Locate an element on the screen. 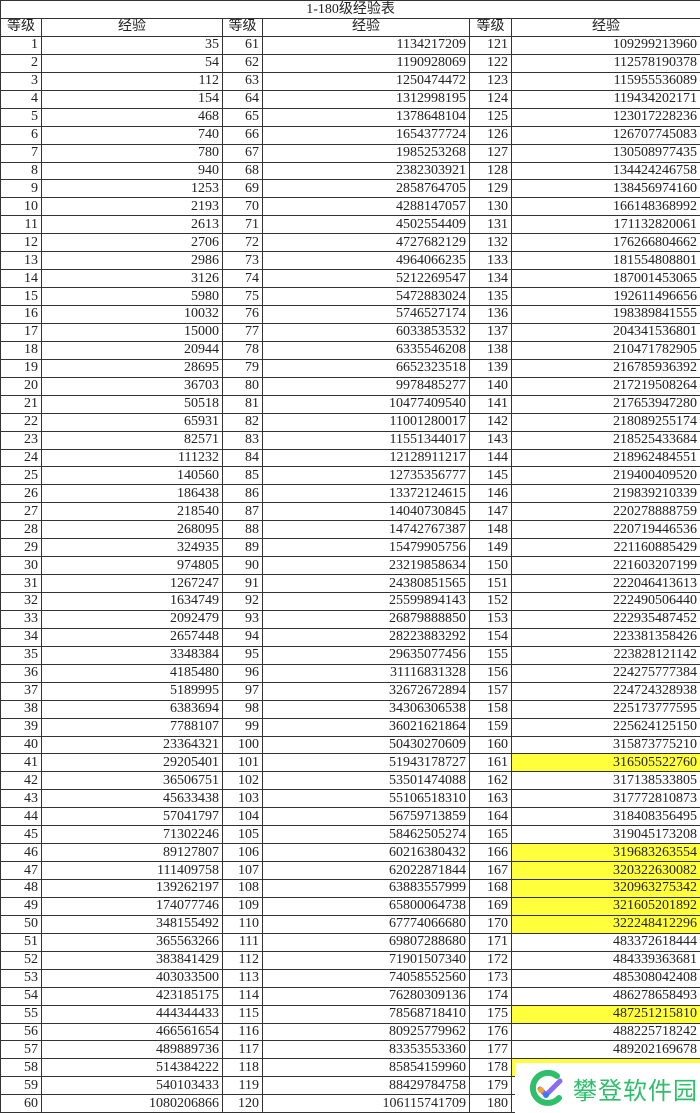  table-row: 33 2092479 93 26879888850 153 222935487452 is located at coordinates (350, 619).